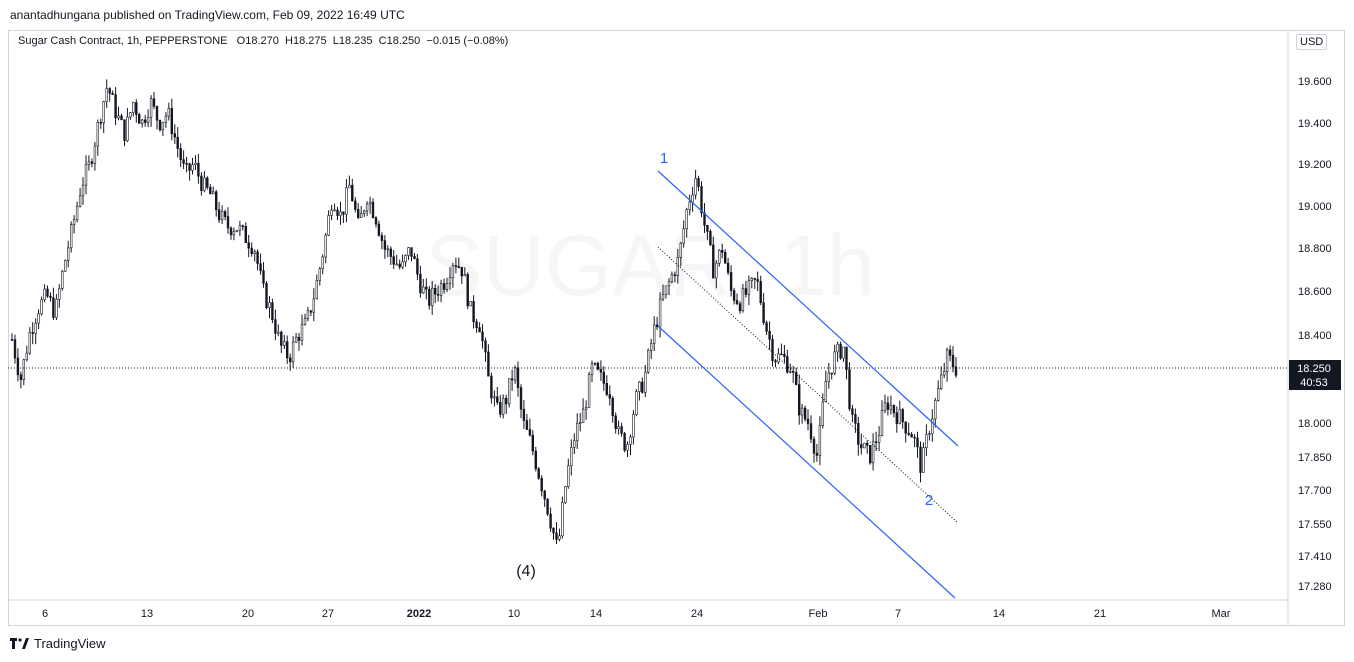 Image resolution: width=1354 pixels, height=662 pixels. Describe the element at coordinates (45, 614) in the screenshot. I see `time-tick-label: 6` at that location.